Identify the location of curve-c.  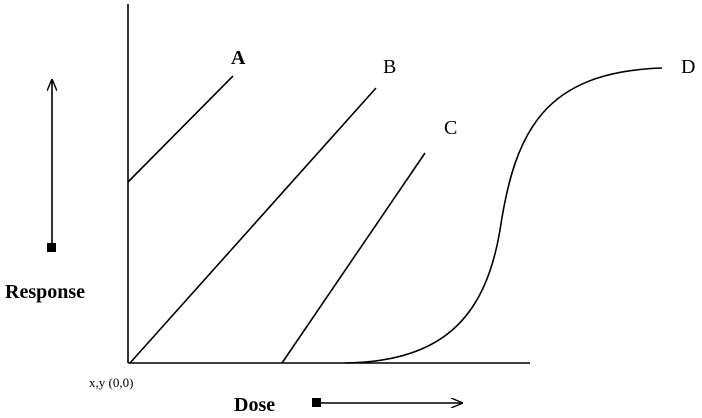
(353, 258).